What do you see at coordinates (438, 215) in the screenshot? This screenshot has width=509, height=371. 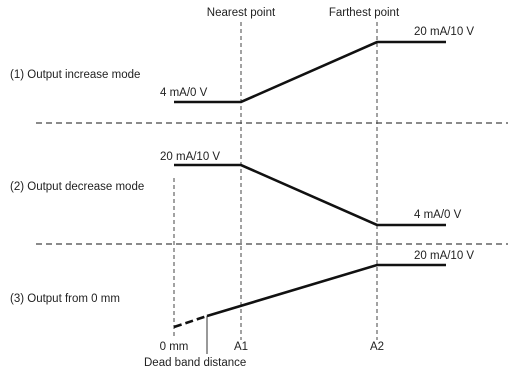 I see `mode2-low-label: 4 mA/0 V` at bounding box center [438, 215].